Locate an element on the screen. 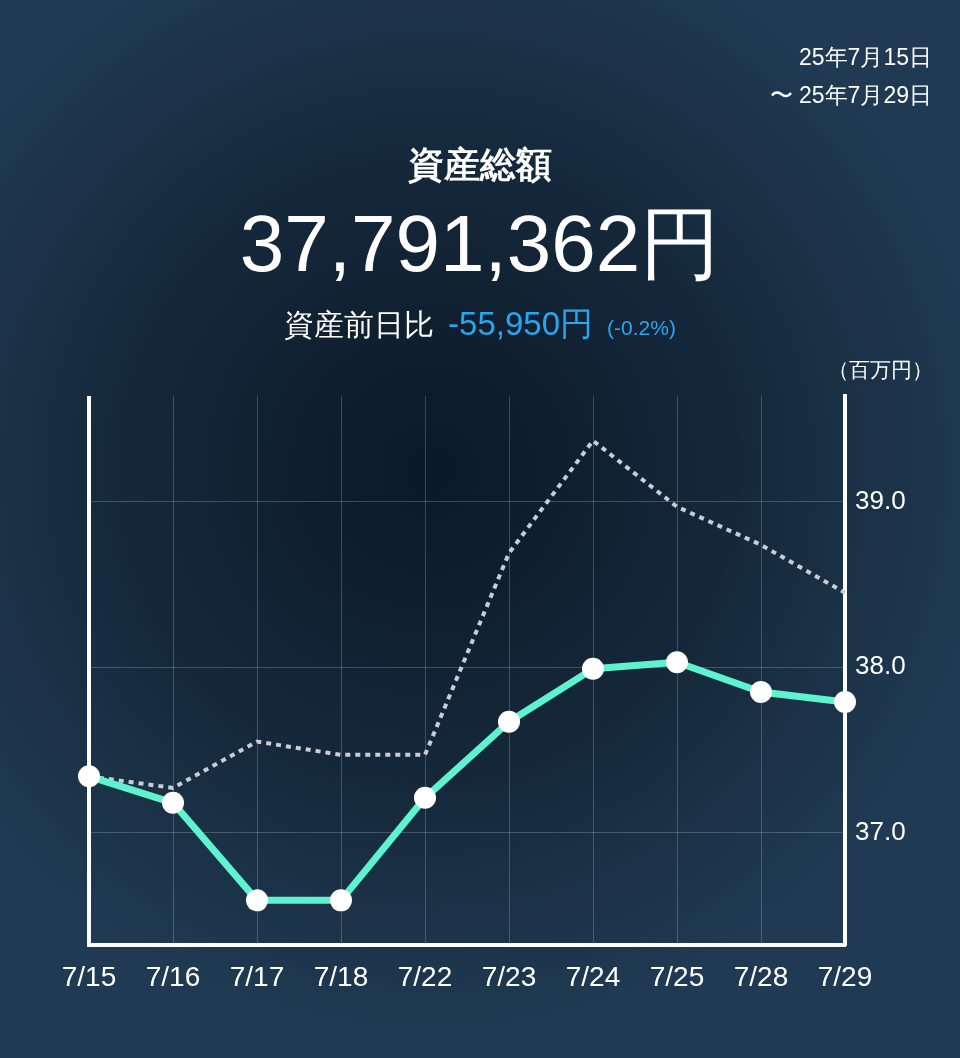 The width and height of the screenshot is (960, 1058). text: -55,950円 is located at coordinates (521, 324).